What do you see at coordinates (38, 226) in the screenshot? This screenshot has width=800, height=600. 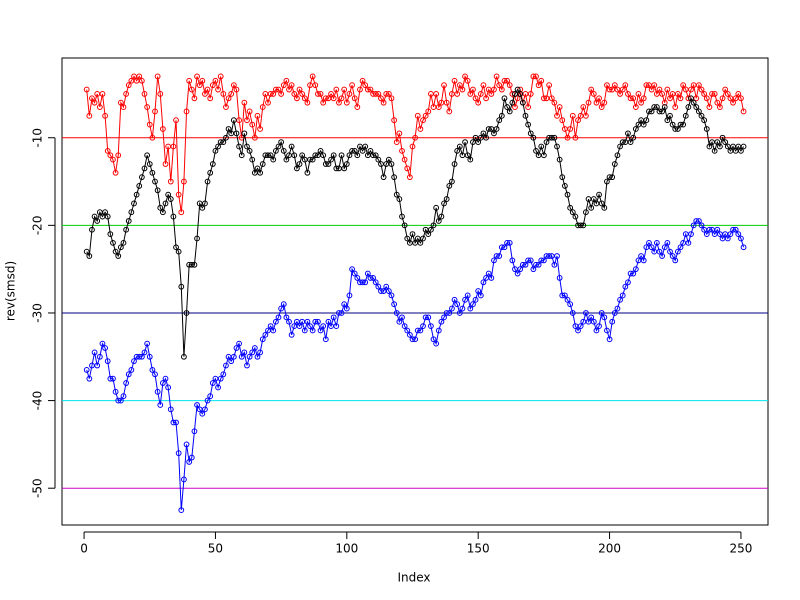 I see `y-tick-label: -20` at bounding box center [38, 226].